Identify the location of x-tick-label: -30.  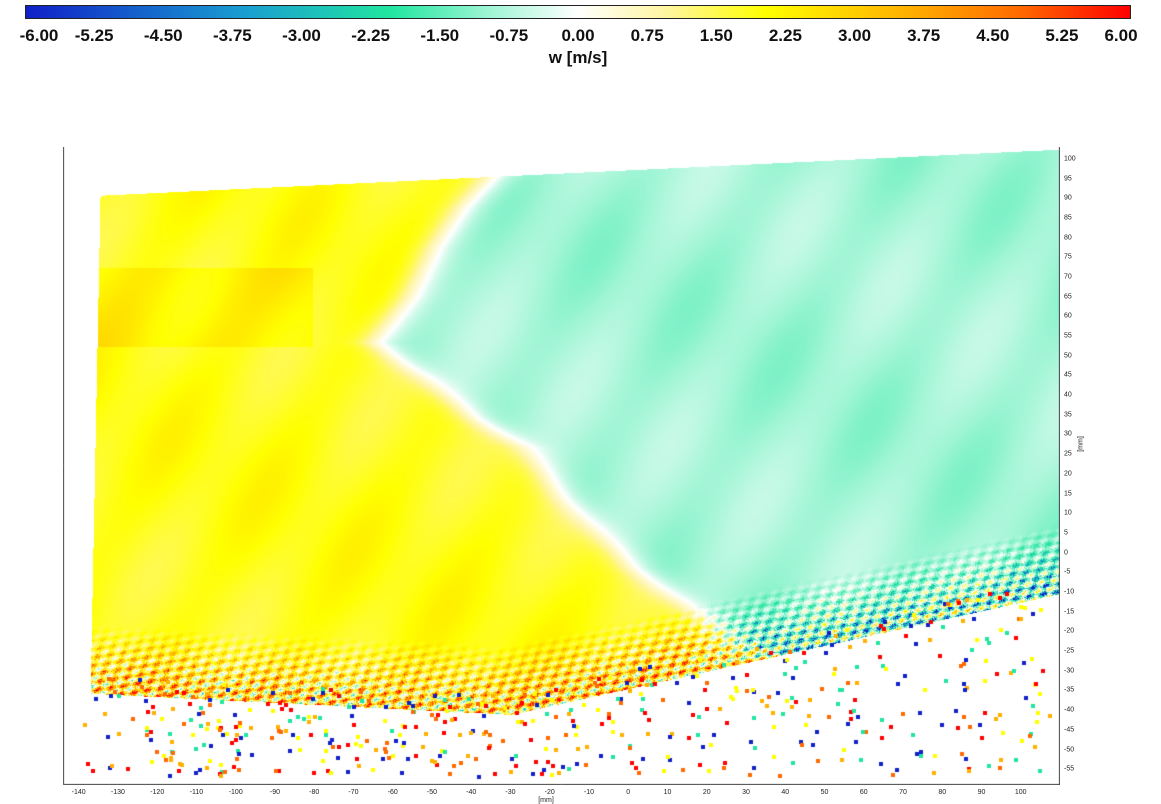
(510, 792).